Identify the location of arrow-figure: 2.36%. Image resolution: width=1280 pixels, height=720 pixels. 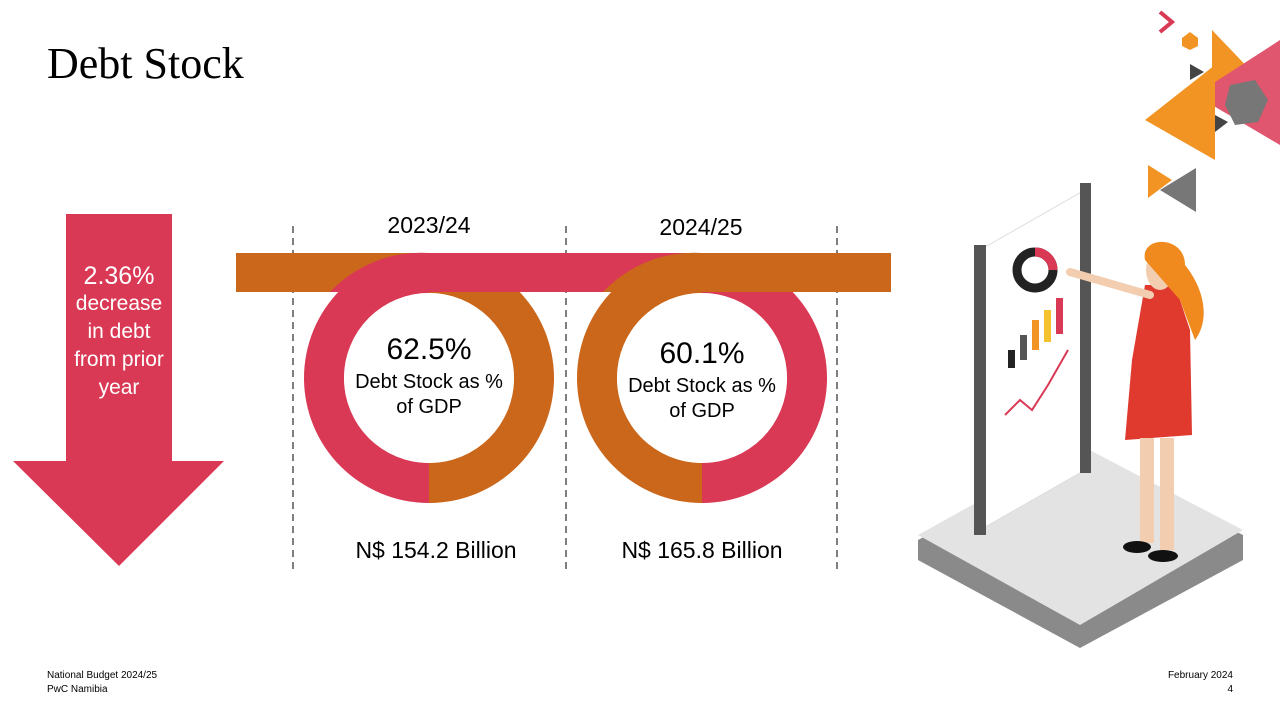
(119, 276).